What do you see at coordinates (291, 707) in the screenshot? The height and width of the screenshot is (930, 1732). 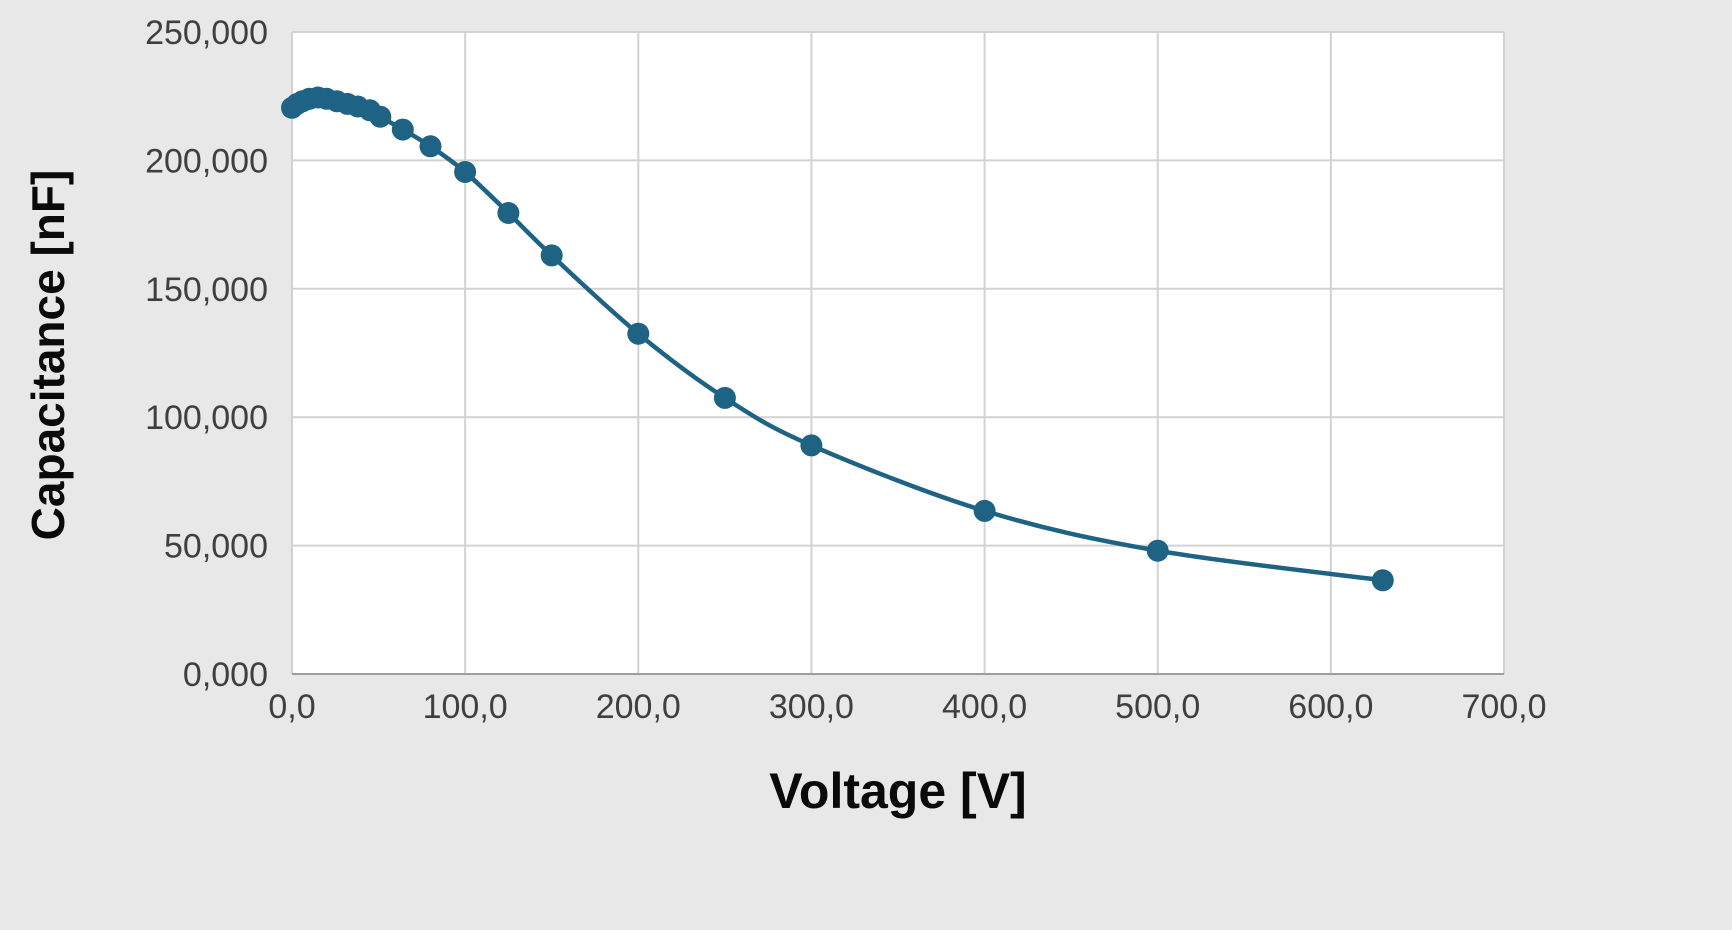 I see `x-tick-label: 0,0` at bounding box center [291, 707].